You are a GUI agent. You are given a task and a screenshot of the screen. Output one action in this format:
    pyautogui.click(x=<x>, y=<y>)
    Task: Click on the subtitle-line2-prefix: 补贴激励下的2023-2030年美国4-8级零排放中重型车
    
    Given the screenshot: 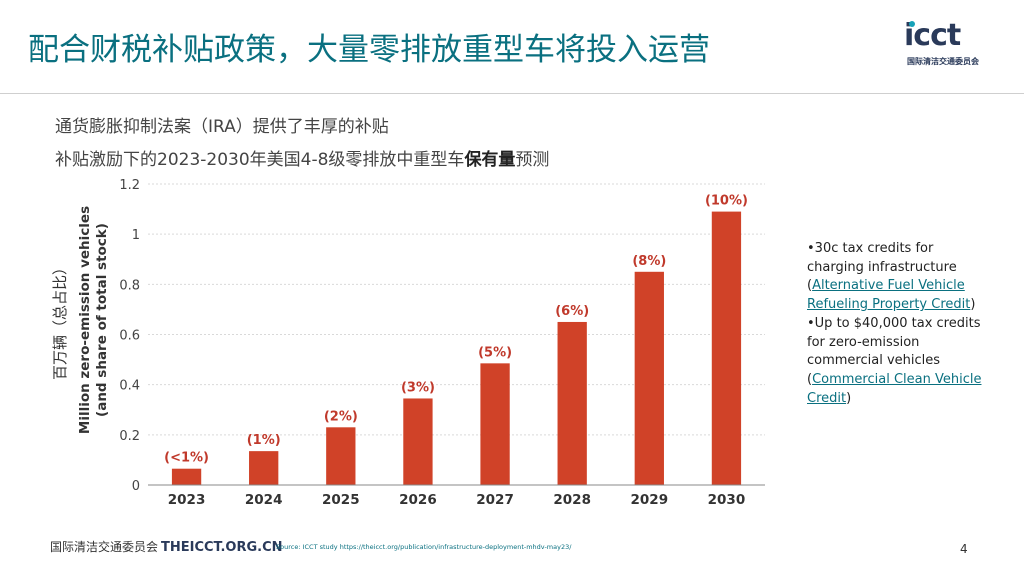 What is the action you would take?
    pyautogui.click(x=260, y=160)
    